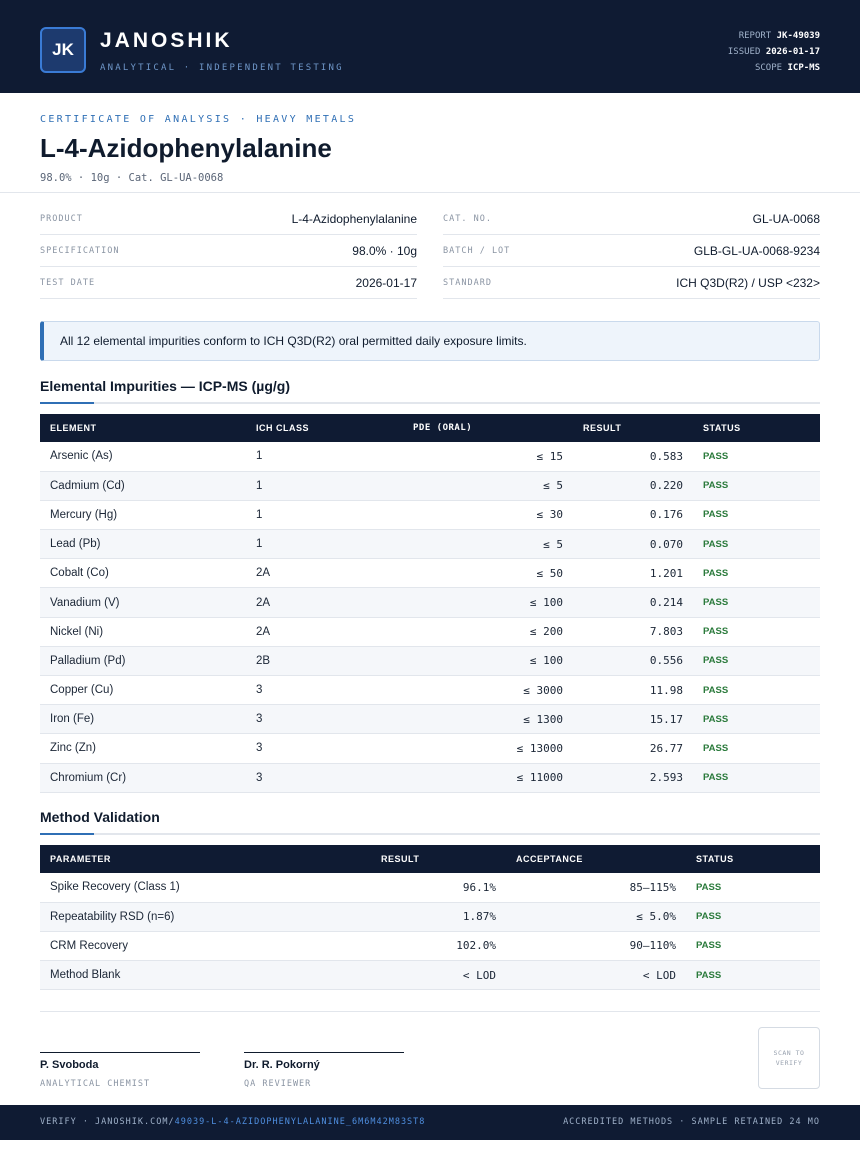  What do you see at coordinates (596, 888) in the screenshot?
I see `cell-acceptance: 85–115%` at bounding box center [596, 888].